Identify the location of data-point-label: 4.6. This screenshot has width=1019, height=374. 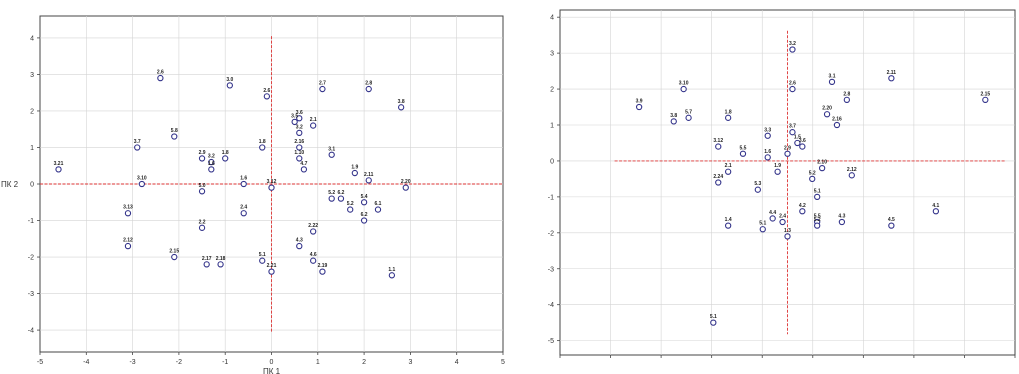
(313, 255).